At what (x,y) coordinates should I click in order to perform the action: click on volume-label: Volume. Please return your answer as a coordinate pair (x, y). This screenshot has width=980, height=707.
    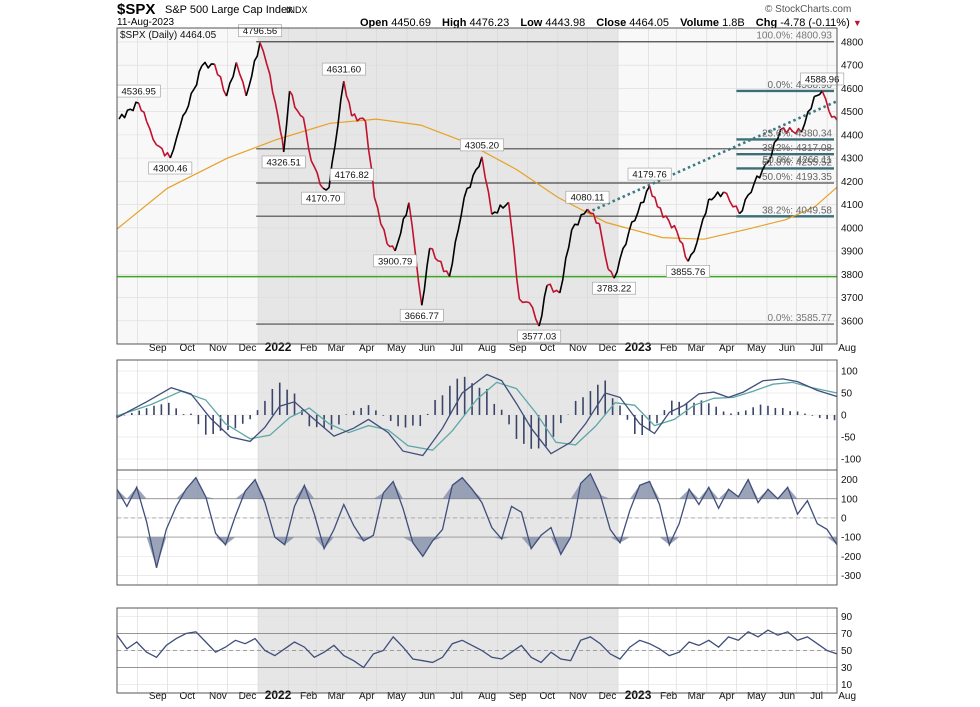
    Looking at the image, I should click on (700, 23).